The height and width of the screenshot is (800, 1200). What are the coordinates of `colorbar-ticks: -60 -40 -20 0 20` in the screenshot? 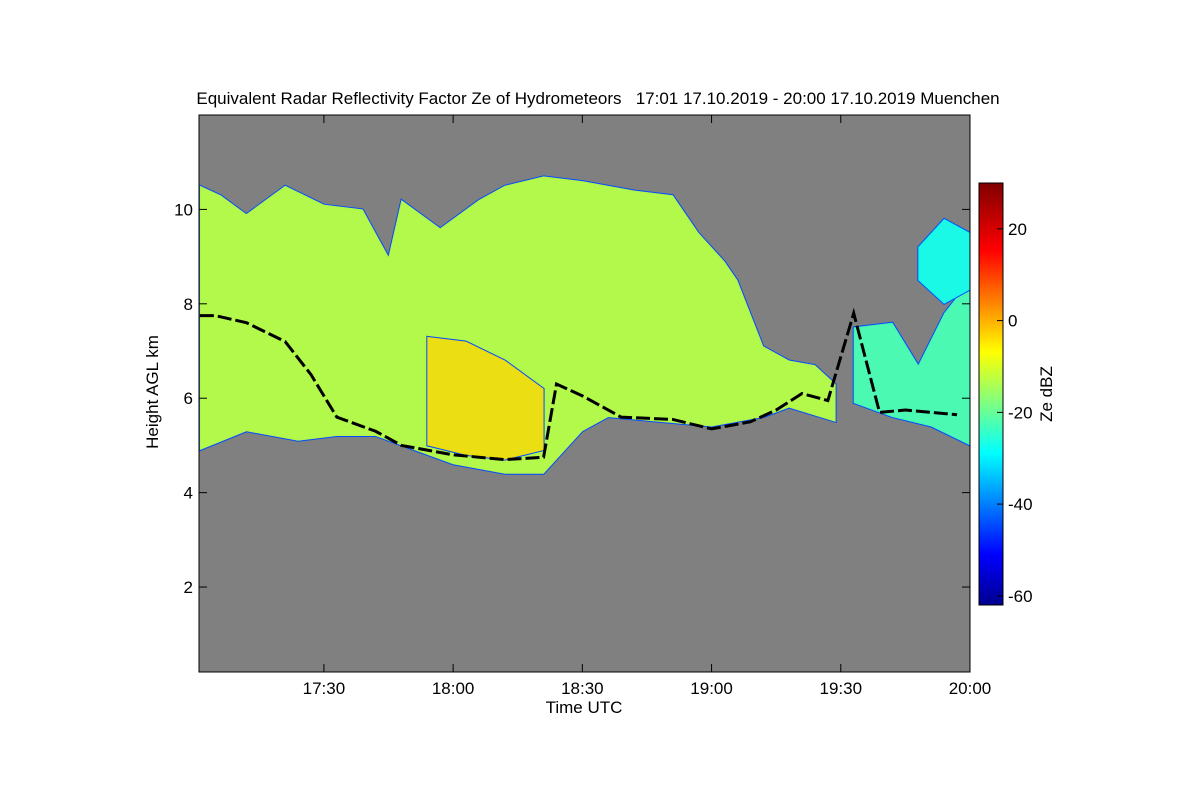 It's located at (1015, 413).